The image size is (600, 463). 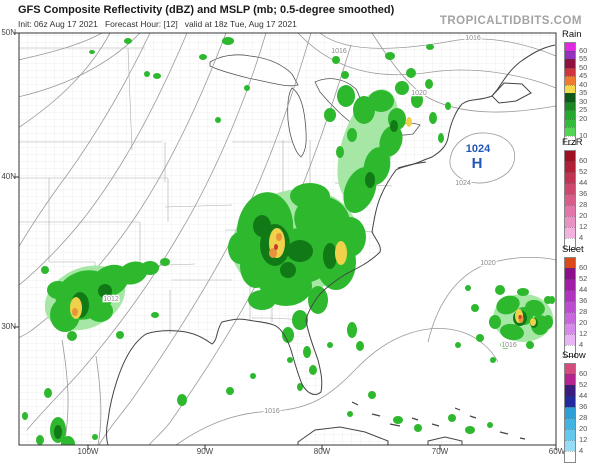 What do you see at coordinates (583, 75) in the screenshot?
I see `colorbar-tick-label: 45` at bounding box center [583, 75].